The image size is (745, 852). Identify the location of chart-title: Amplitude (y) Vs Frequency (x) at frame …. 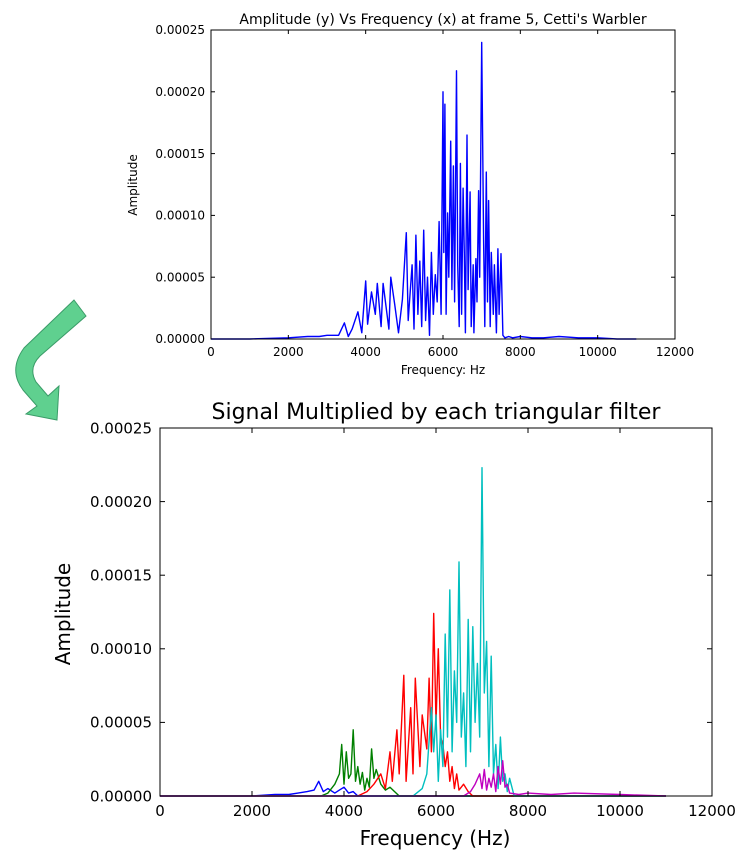
(442, 20).